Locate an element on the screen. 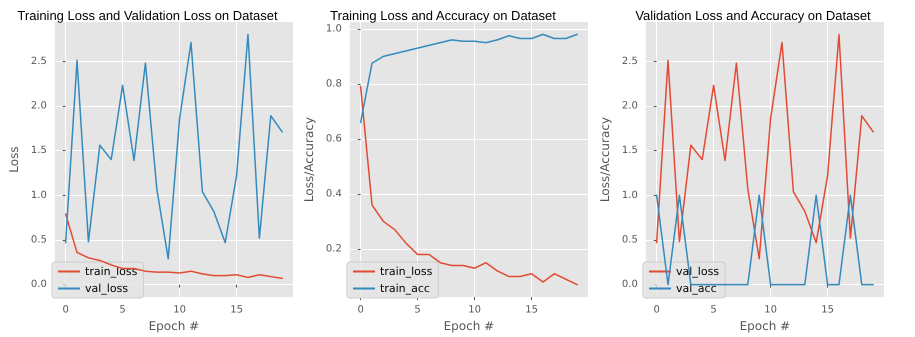  legend-label: val_loss is located at coordinates (106, 288).